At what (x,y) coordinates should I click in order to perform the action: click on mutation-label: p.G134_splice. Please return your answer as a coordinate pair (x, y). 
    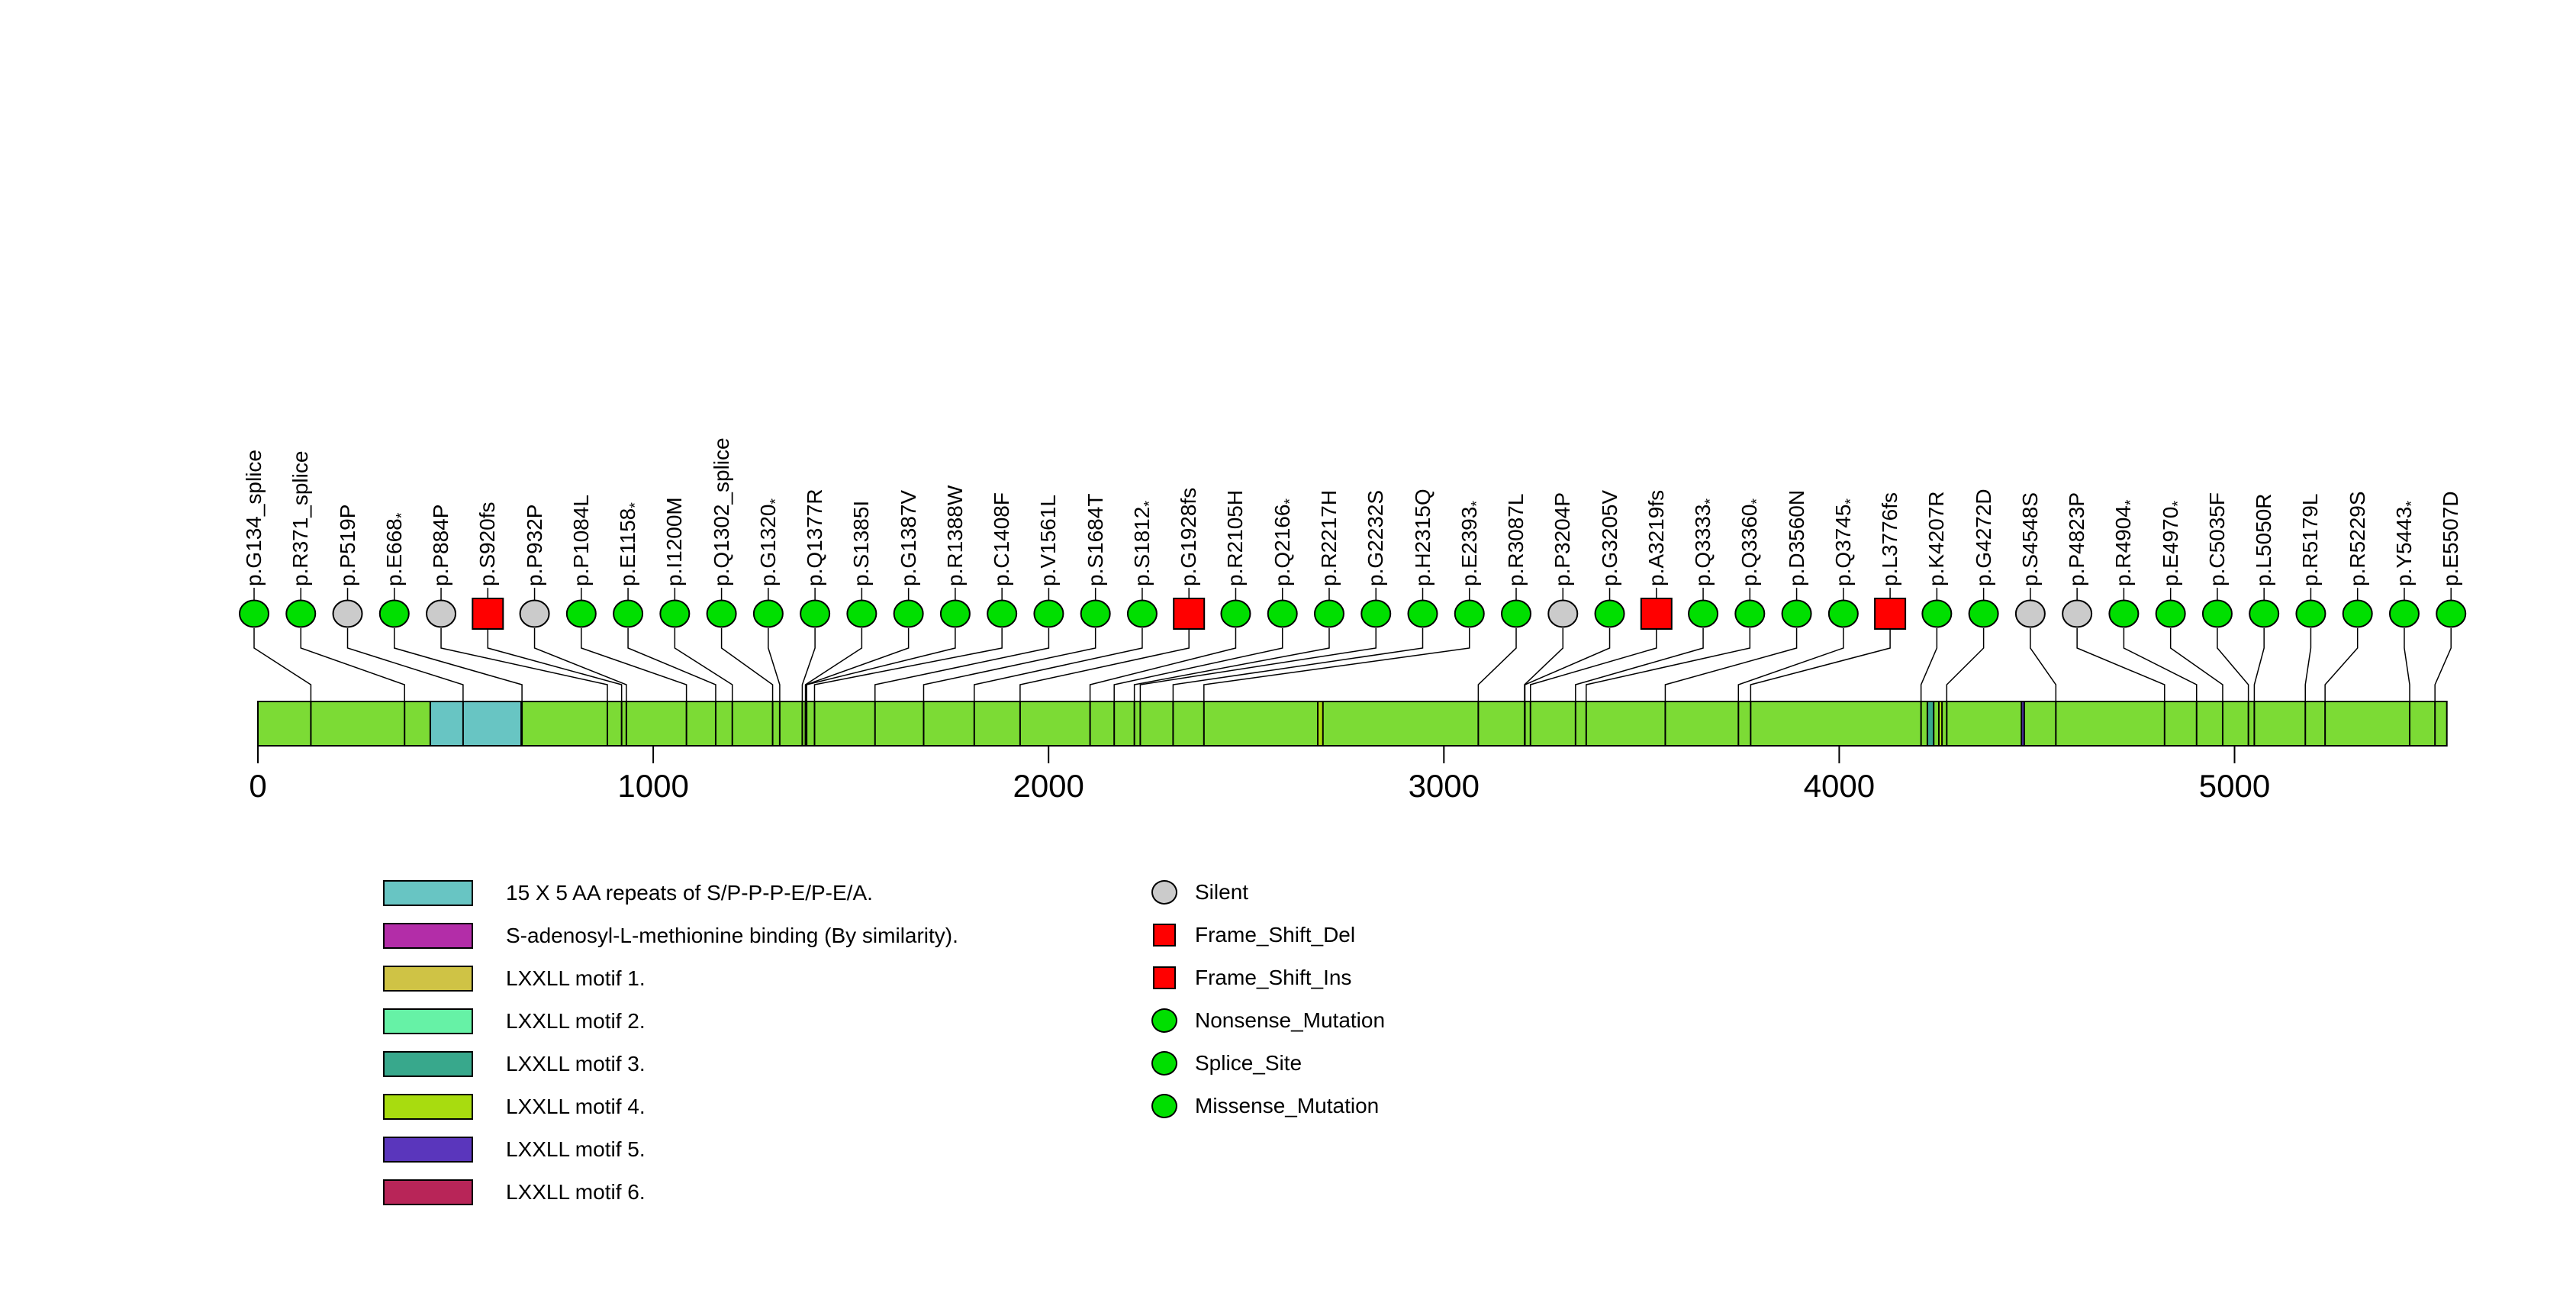
    Looking at the image, I should click on (254, 517).